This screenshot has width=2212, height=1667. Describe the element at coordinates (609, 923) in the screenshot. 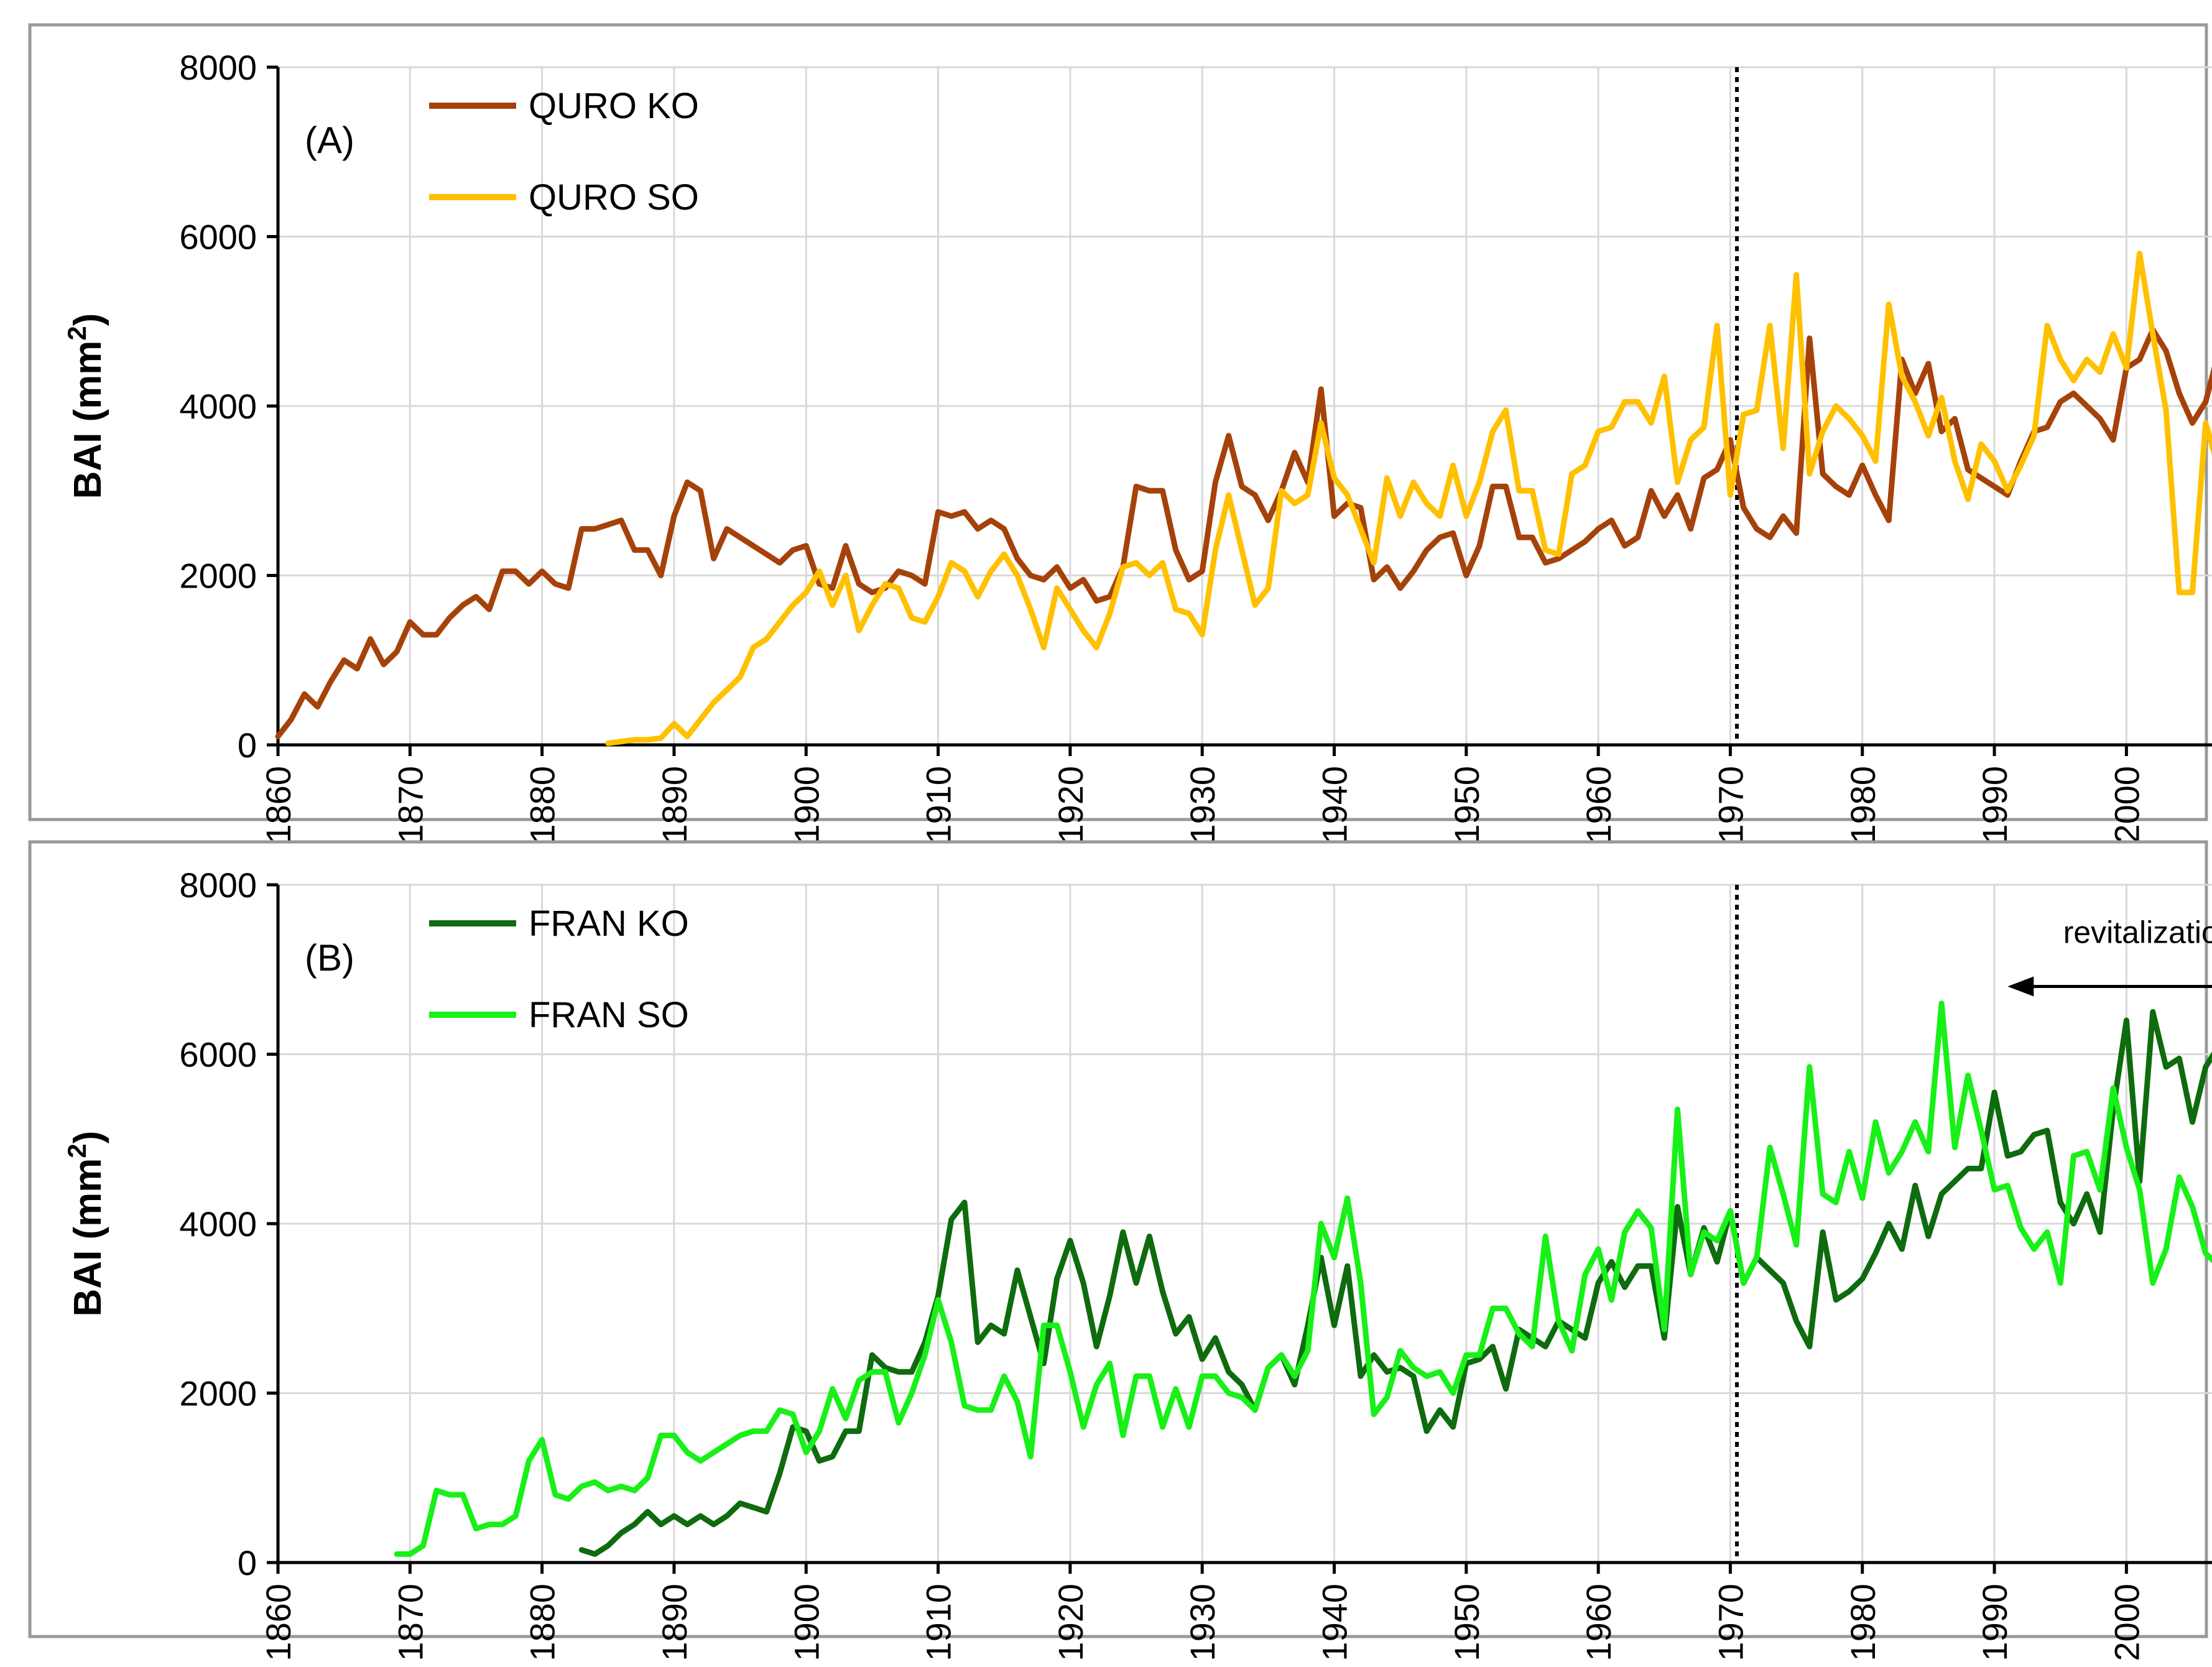

I see `legend-label: FRAN KO` at that location.